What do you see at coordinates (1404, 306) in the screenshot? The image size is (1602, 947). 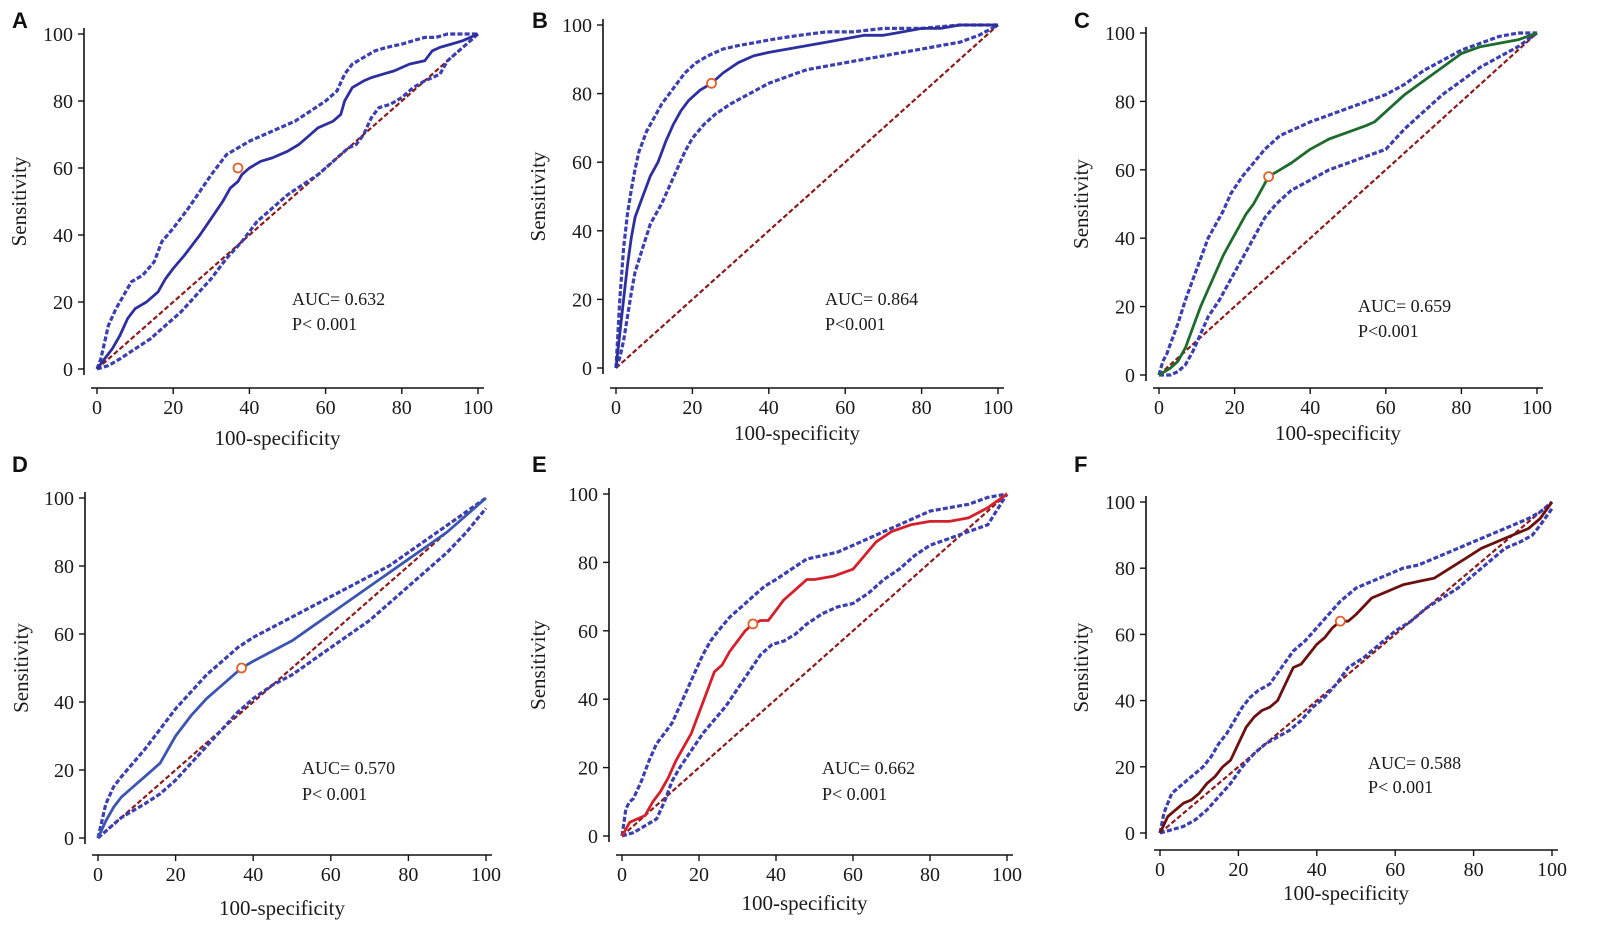 I see `auc-annotation: AUC= 0.659` at bounding box center [1404, 306].